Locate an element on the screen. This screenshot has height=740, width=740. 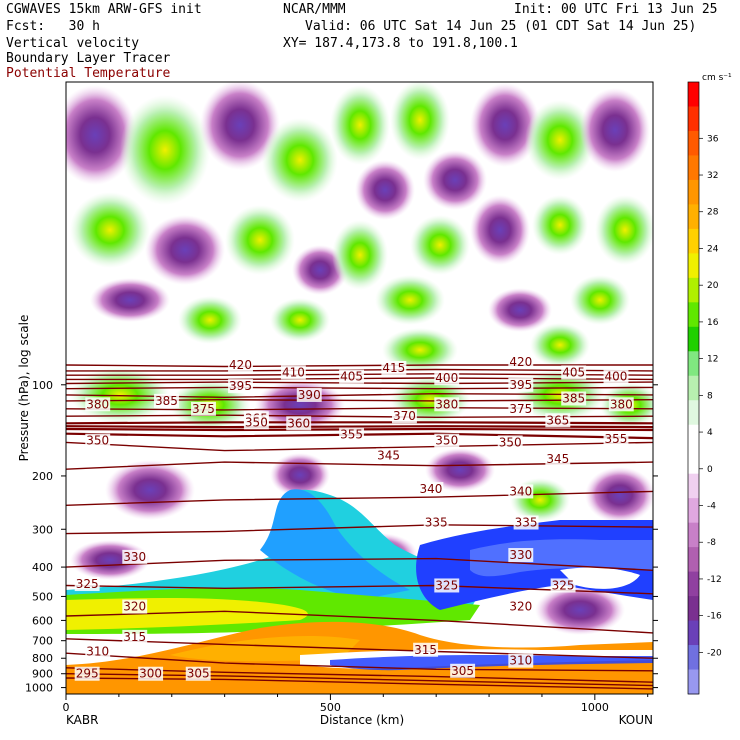
colorbar-frame is located at coordinates (693, 388).